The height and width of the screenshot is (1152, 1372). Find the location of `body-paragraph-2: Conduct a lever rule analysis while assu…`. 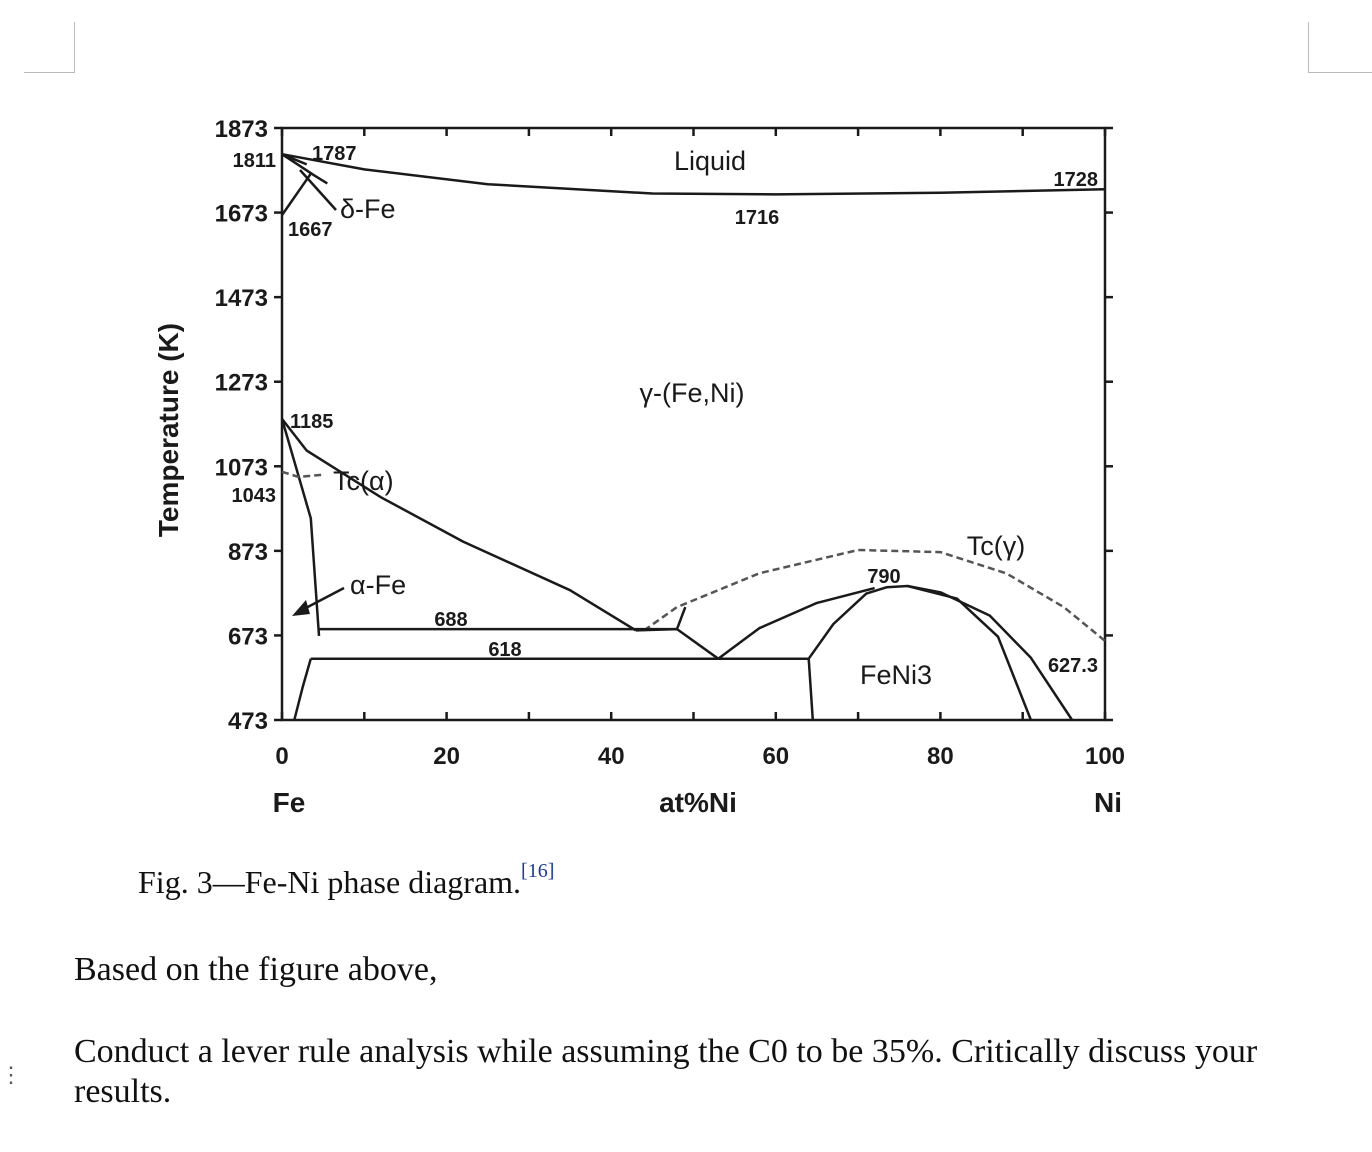

body-paragraph-2: Conduct a lever rule analysis while assu… is located at coordinates (666, 1071).